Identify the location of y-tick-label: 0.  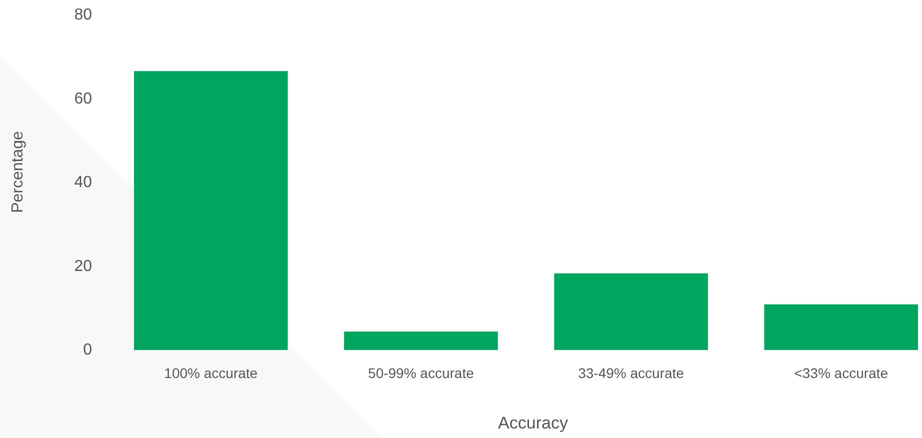
(87, 350).